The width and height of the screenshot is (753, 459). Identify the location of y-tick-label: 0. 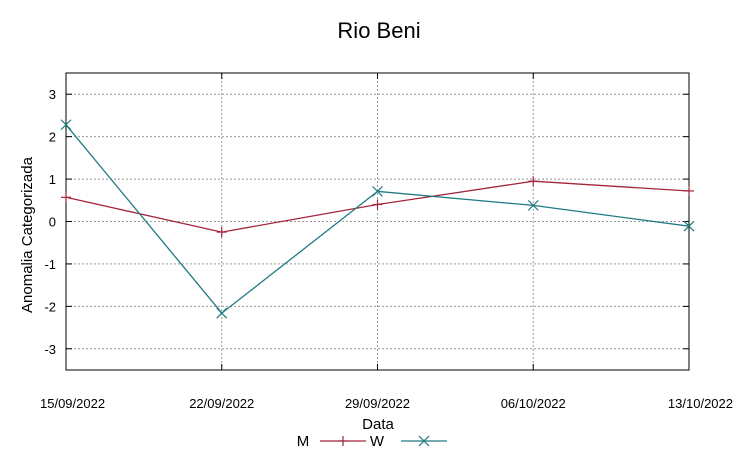
(52, 222).